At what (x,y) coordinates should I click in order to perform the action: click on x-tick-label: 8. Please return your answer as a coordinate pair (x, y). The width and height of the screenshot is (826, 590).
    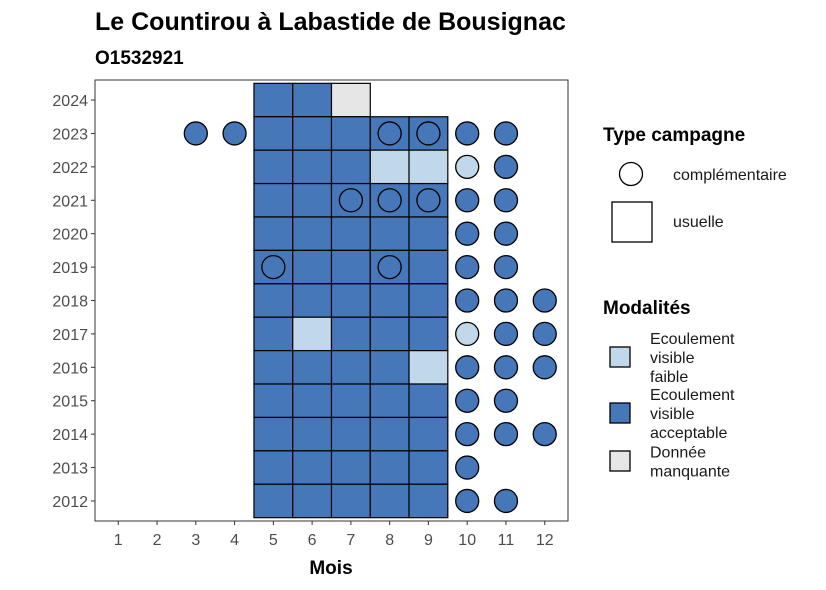
    Looking at the image, I should click on (389, 540).